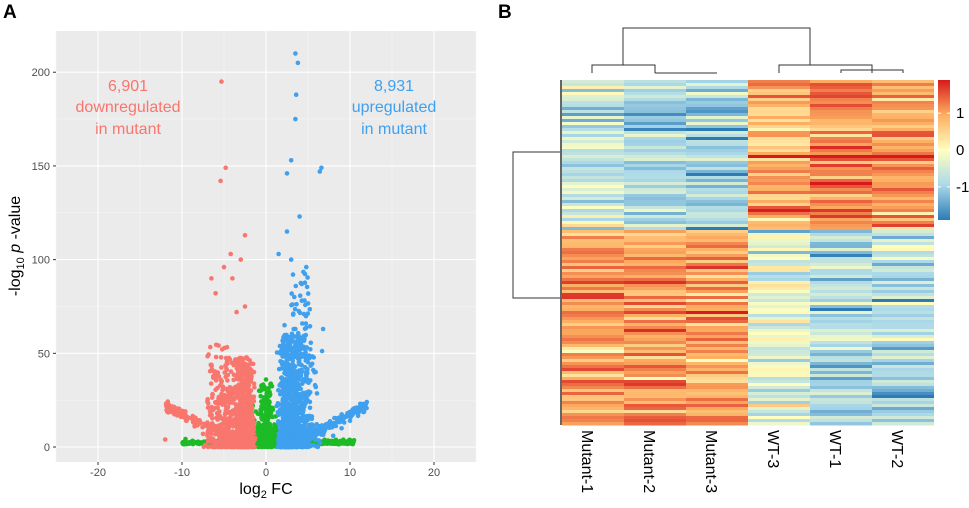 This screenshot has height=508, width=969. Describe the element at coordinates (17, 246) in the screenshot. I see `y-axis-title: -log10 p -value` at that location.